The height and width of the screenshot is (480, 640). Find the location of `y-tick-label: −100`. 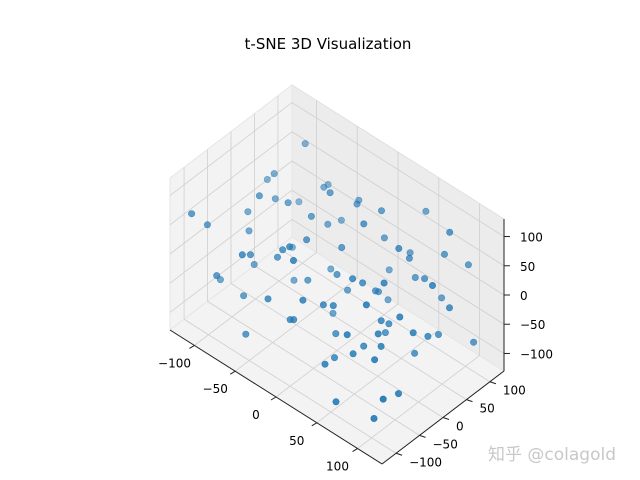

y-tick-label: −100 is located at coordinates (425, 462).